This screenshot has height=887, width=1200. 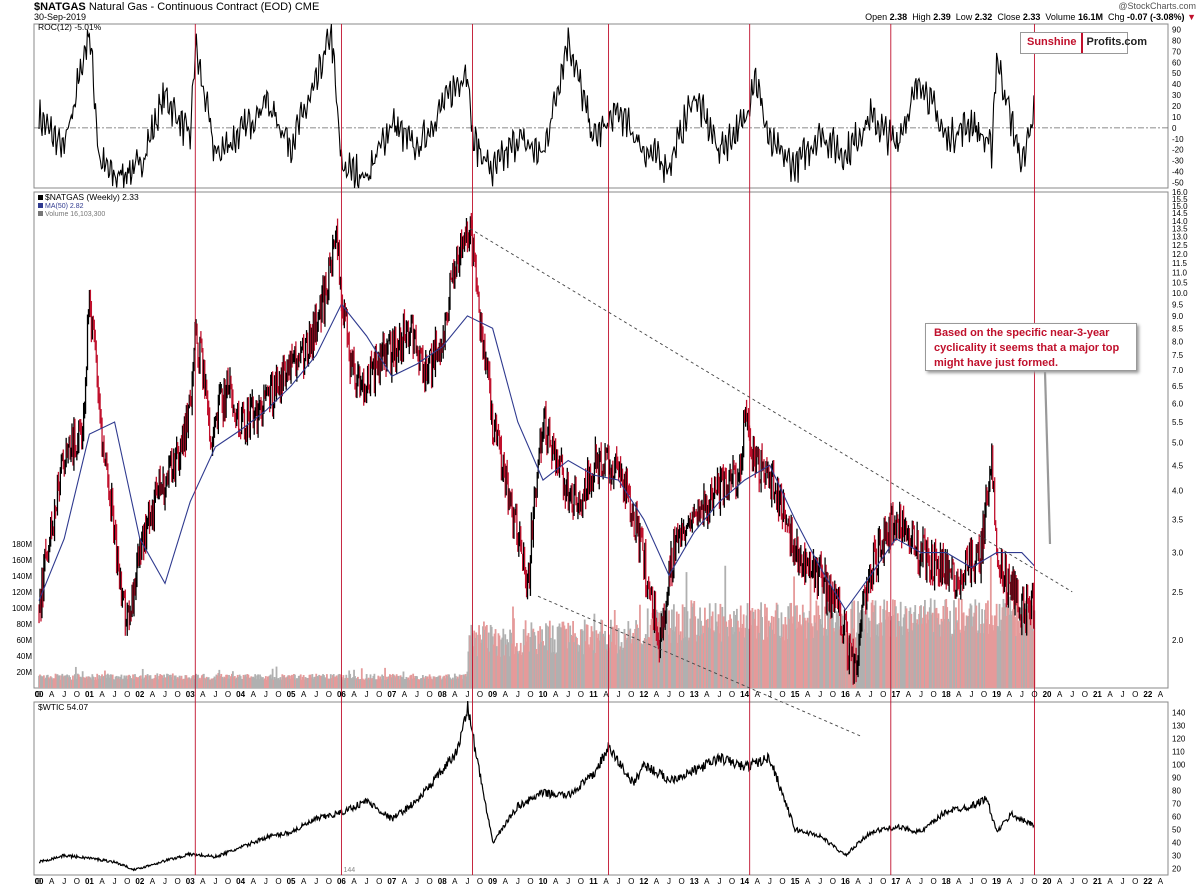 What do you see at coordinates (795, 694) in the screenshot?
I see `year-tick-label: 15` at bounding box center [795, 694].